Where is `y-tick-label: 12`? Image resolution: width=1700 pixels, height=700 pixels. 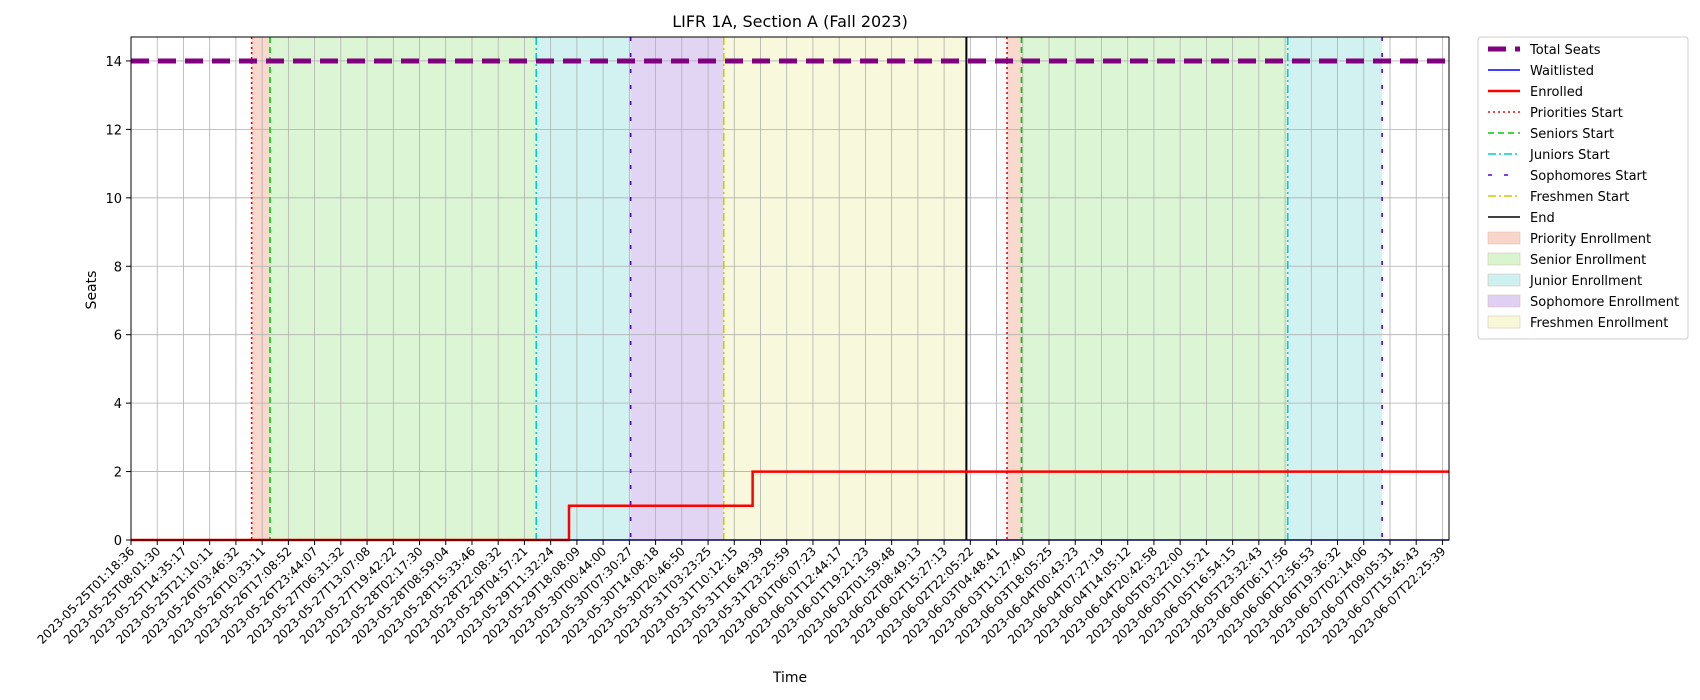
y-tick-label: 12 is located at coordinates (113, 130).